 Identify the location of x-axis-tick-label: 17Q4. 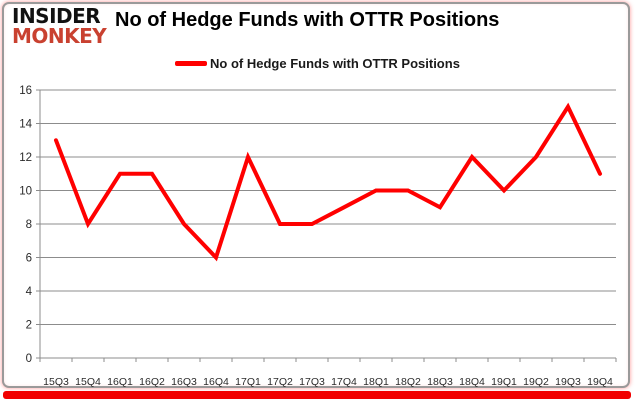
(344, 382).